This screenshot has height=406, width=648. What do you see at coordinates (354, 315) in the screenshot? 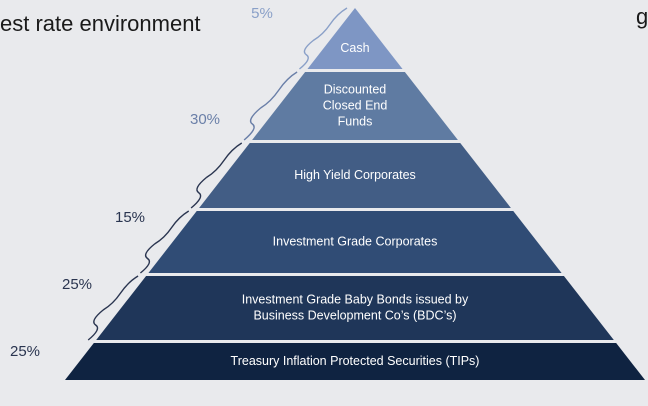
I see `layer-label: Business Development Co’s (BDC’s)` at bounding box center [354, 315].